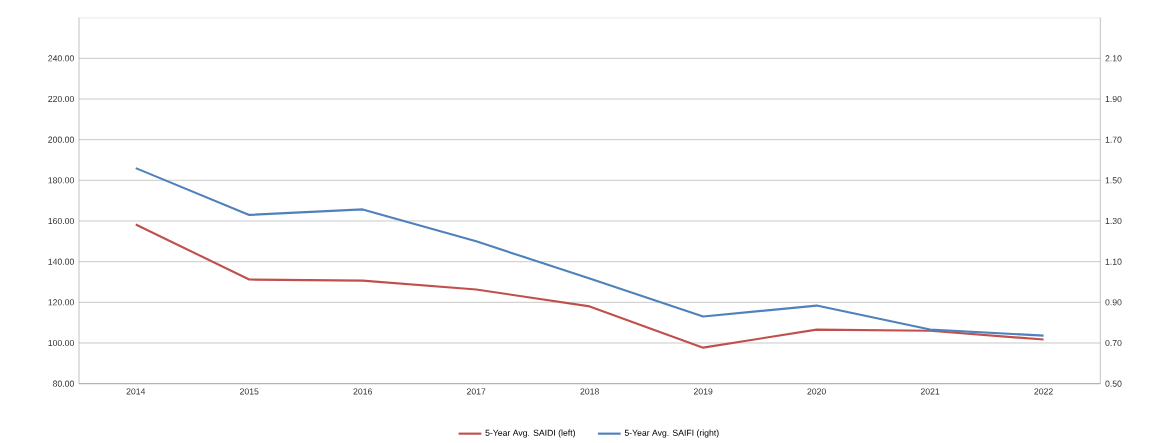 The width and height of the screenshot is (1156, 443). I want to click on y2-tick-label: 1.70, so click(1113, 139).